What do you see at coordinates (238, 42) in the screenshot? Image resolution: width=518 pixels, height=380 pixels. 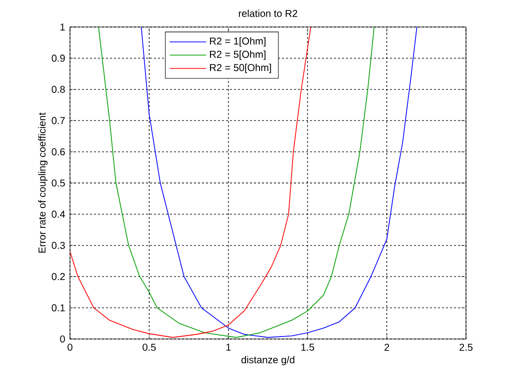 I see `legend-label: R2 = 1[Ohm]` at bounding box center [238, 42].